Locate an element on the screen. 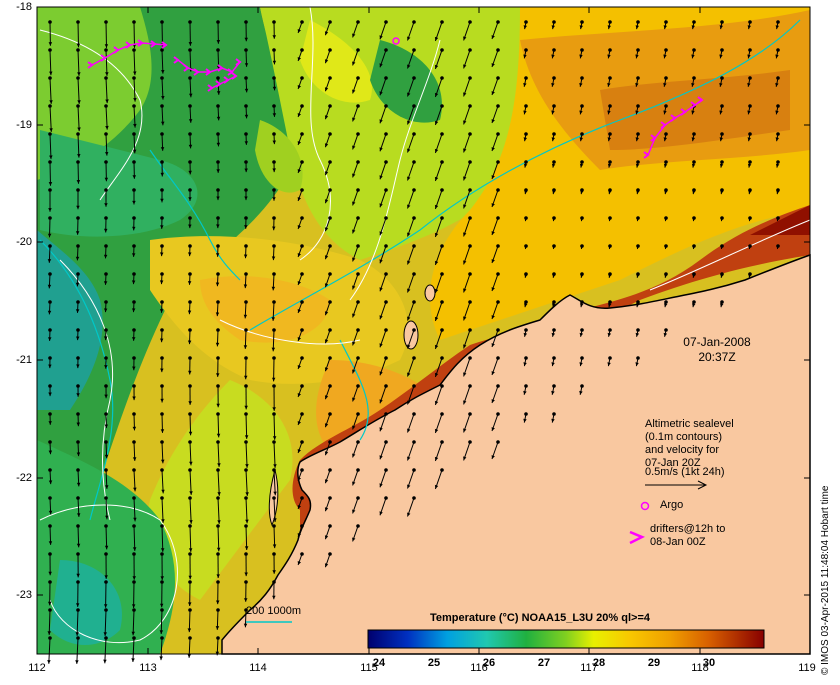 The height and width of the screenshot is (685, 840). colorbar-tick: 25 is located at coordinates (434, 663).